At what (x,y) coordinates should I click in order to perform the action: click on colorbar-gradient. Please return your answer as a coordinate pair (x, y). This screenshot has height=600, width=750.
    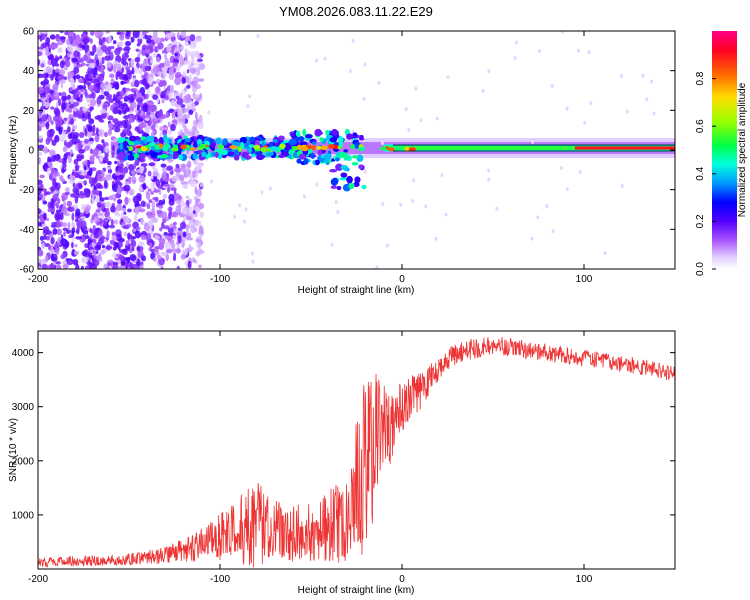
    Looking at the image, I should click on (724, 150).